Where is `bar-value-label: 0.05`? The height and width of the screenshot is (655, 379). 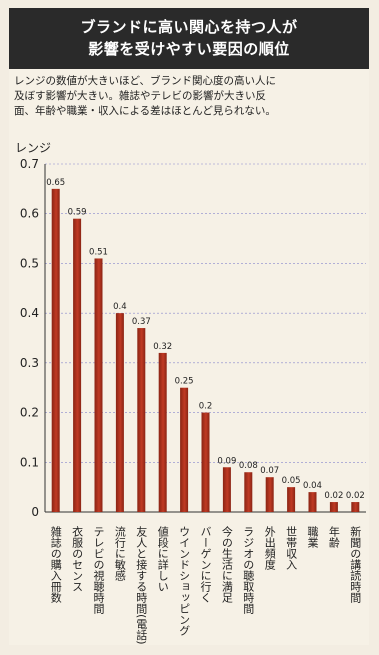 bar-value-label: 0.05 is located at coordinates (291, 481).